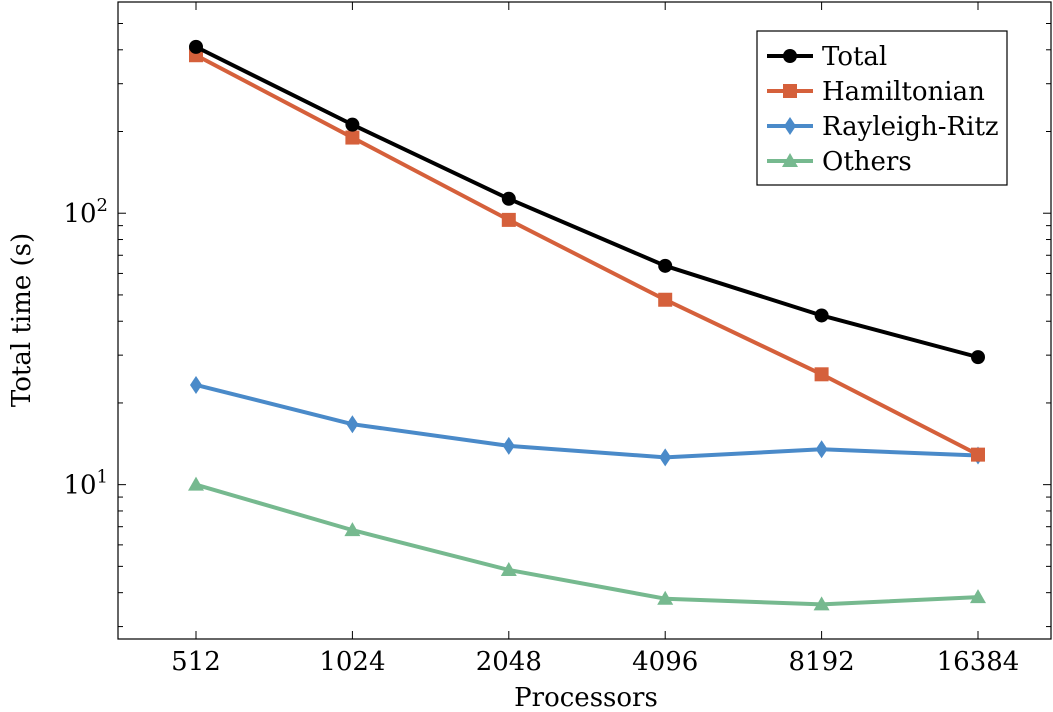  What do you see at coordinates (910, 127) in the screenshot?
I see `legend-label-rayleigh-ritz: Rayleigh-Ritz` at bounding box center [910, 127].